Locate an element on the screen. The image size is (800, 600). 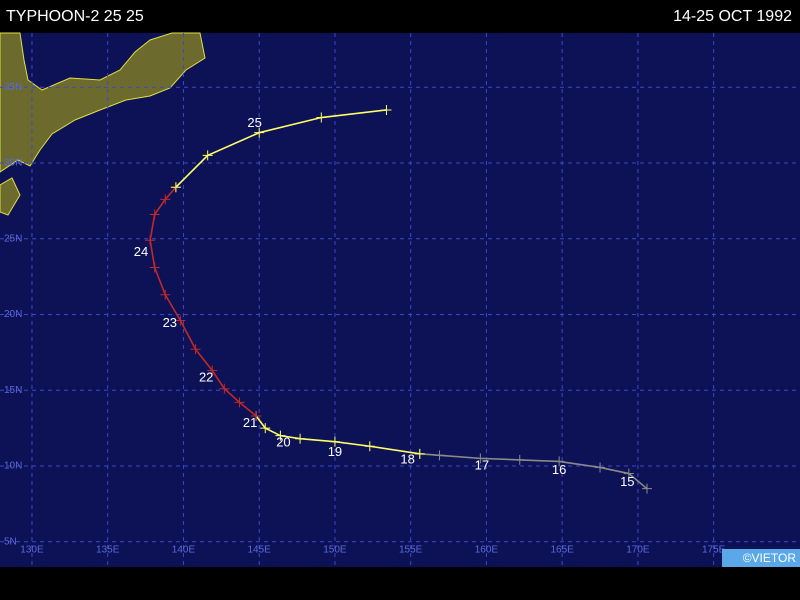
lat-tick-label: 15N is located at coordinates (13, 390).